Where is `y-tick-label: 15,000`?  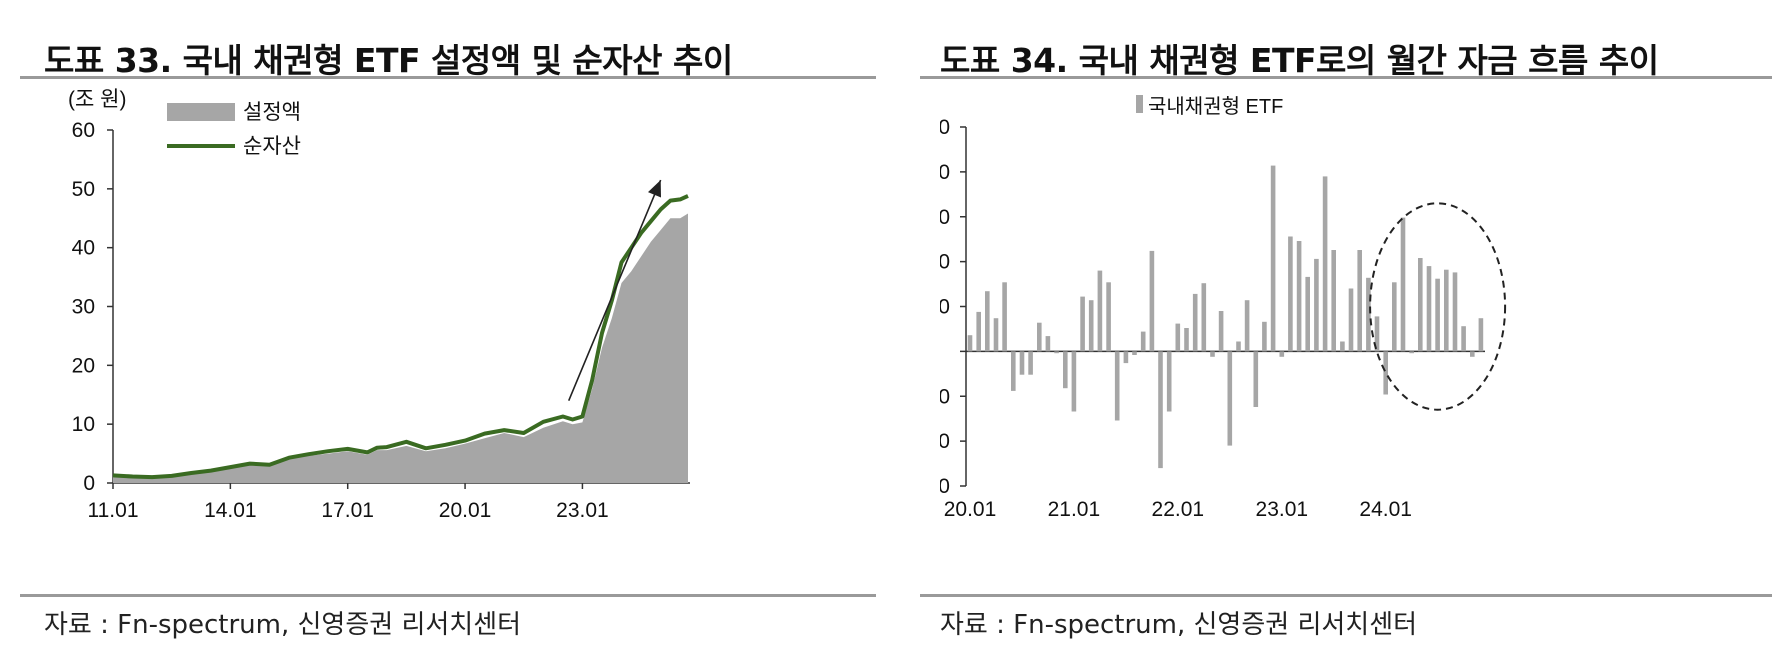
y-tick-label: 15,000 is located at coordinates (945, 217).